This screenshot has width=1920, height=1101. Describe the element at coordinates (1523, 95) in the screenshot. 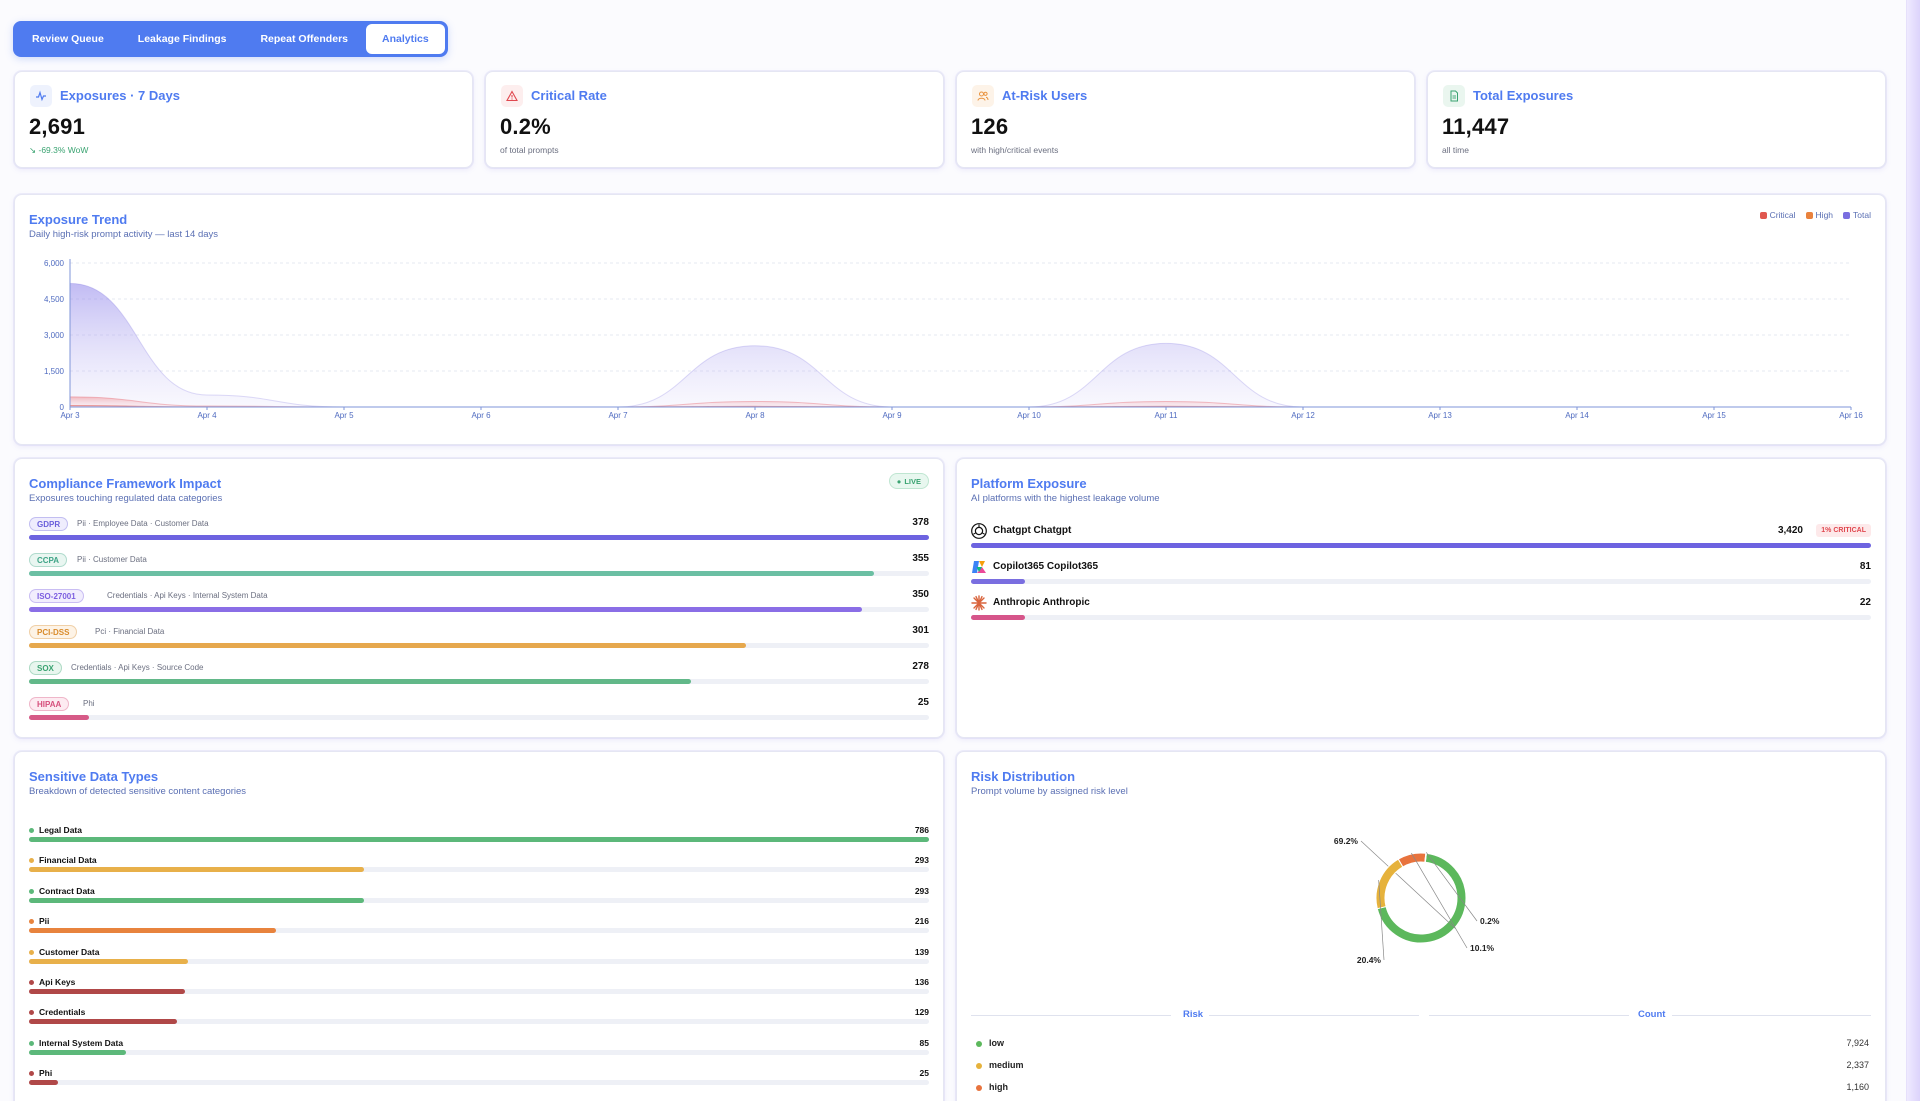

I see `kpi-title: Total Exposures` at that location.